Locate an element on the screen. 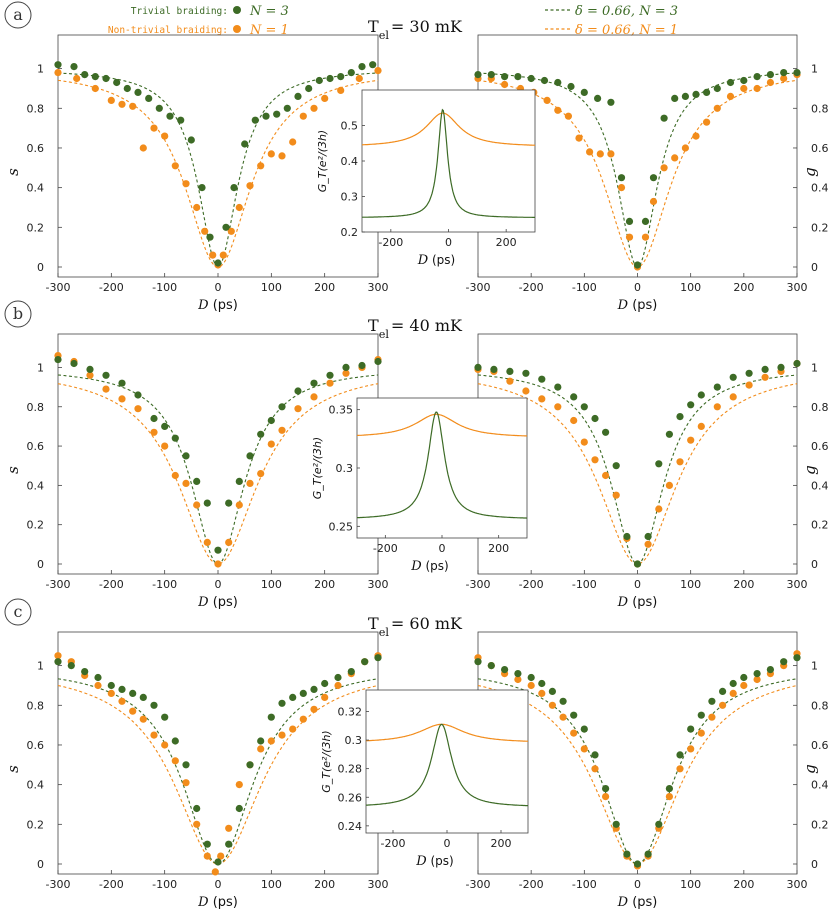 The height and width of the screenshot is (918, 831). x-tick-label: 200 is located at coordinates (743, 287).